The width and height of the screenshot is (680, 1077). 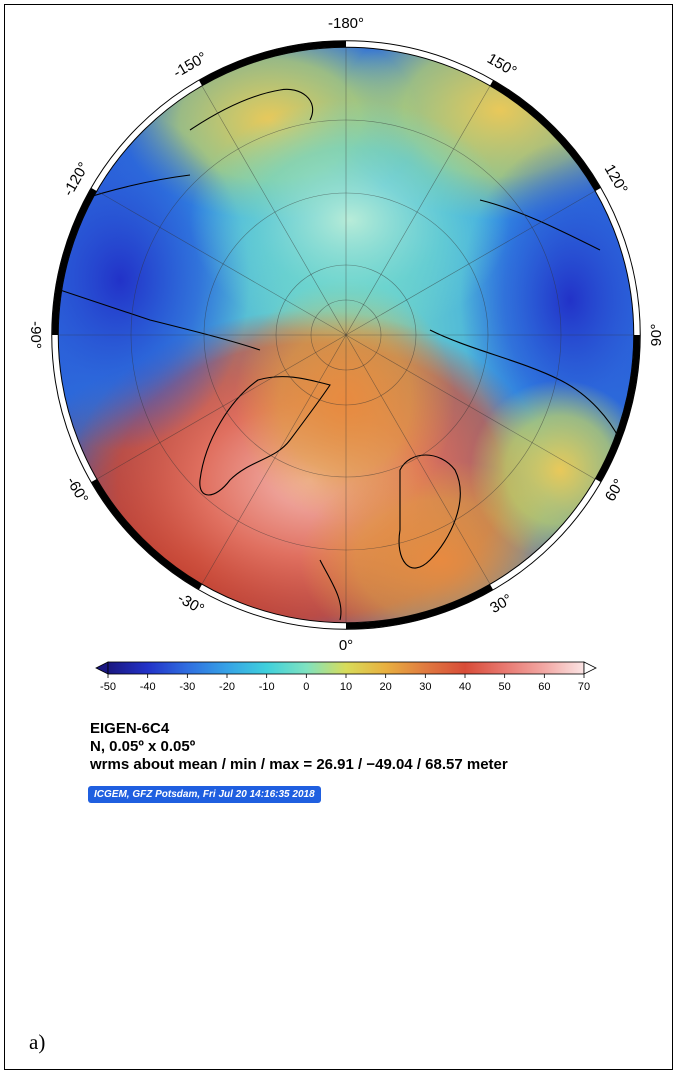 What do you see at coordinates (615, 490) in the screenshot?
I see `longitude-label: 60°` at bounding box center [615, 490].